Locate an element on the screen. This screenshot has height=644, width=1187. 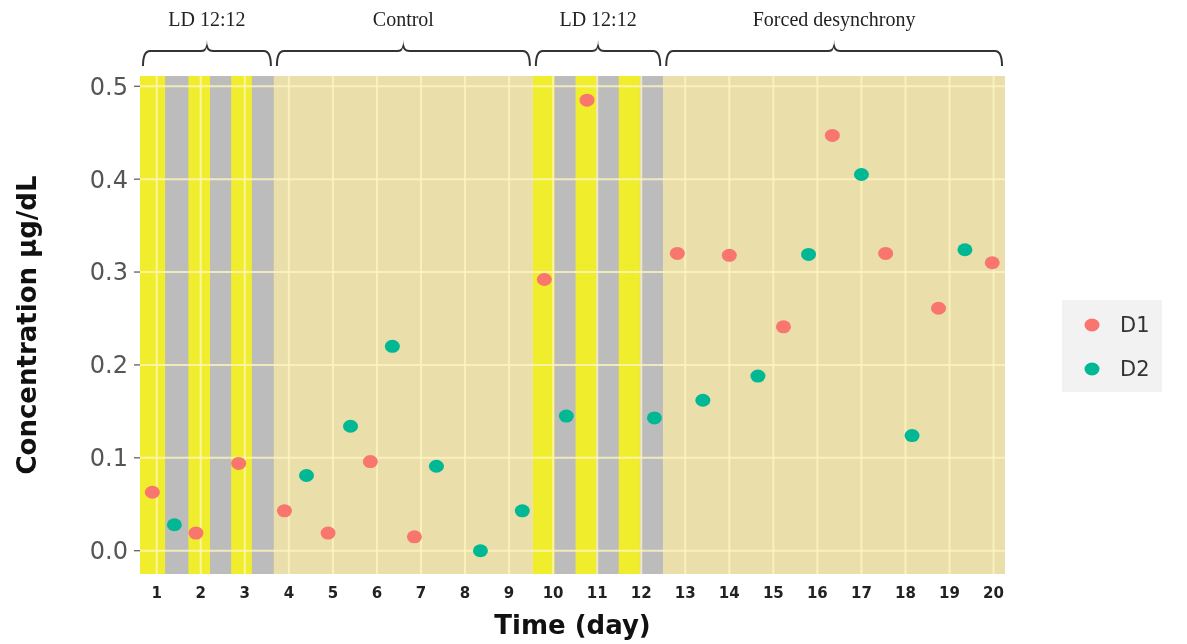
band-label: Control is located at coordinates (403, 19).